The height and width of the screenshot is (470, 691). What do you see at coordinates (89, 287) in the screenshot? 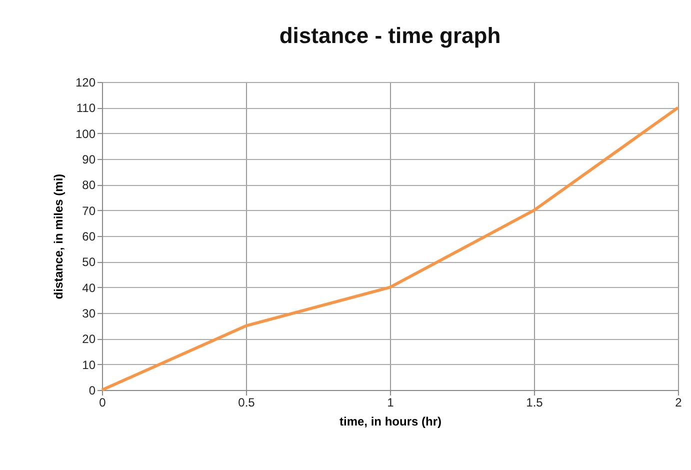
I see `y-tick-label: 40` at bounding box center [89, 287].